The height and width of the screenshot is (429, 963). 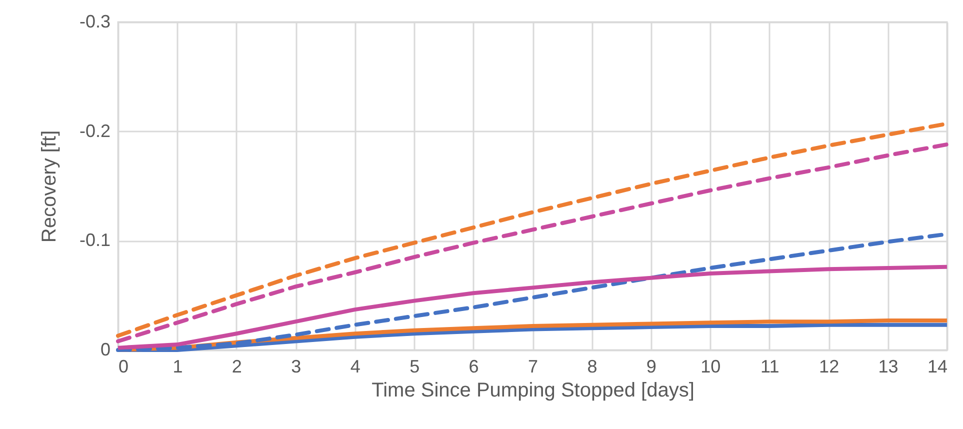 What do you see at coordinates (533, 391) in the screenshot?
I see `x-axis-title: Time Since Pumping Stopped [days]` at bounding box center [533, 391].